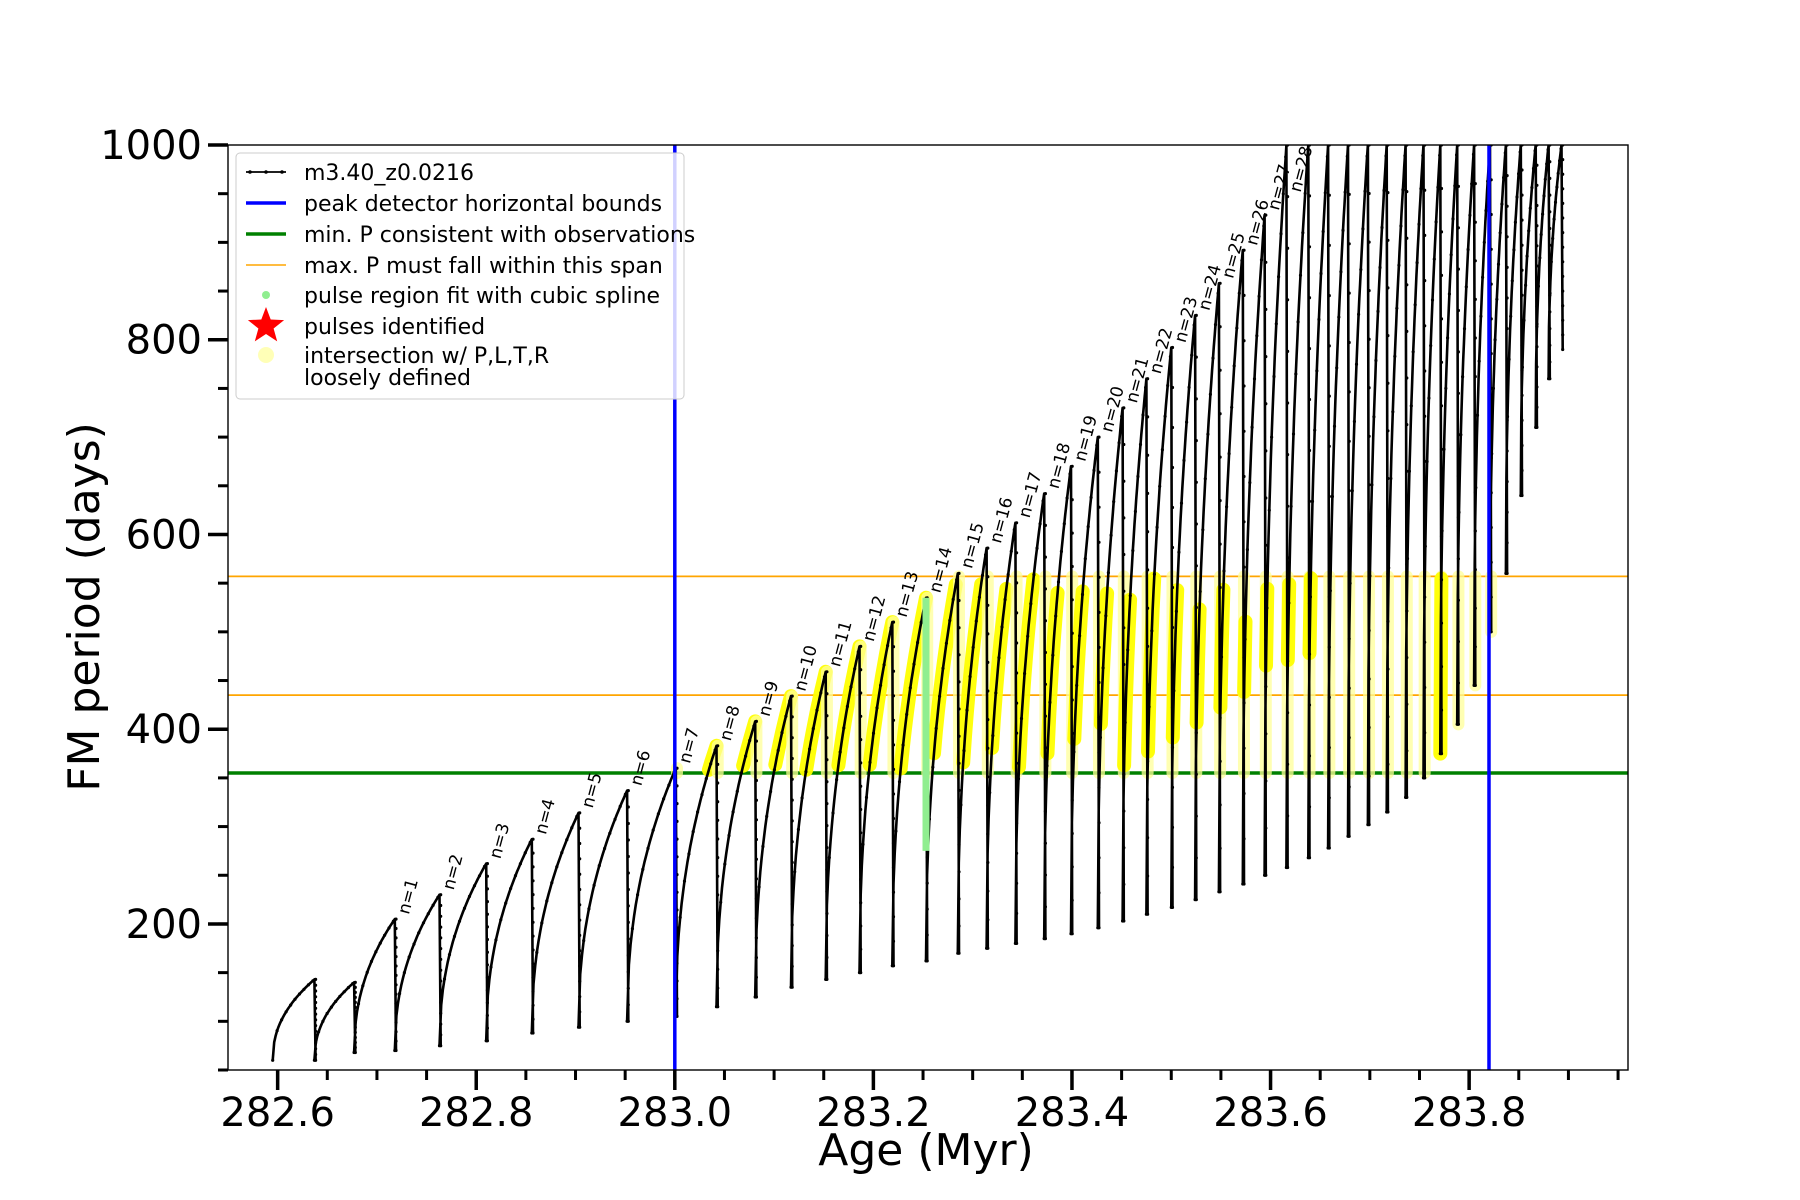 The height and width of the screenshot is (1200, 1800). What do you see at coordinates (476, 1113) in the screenshot?
I see `x-tick-label: 282.8` at bounding box center [476, 1113].